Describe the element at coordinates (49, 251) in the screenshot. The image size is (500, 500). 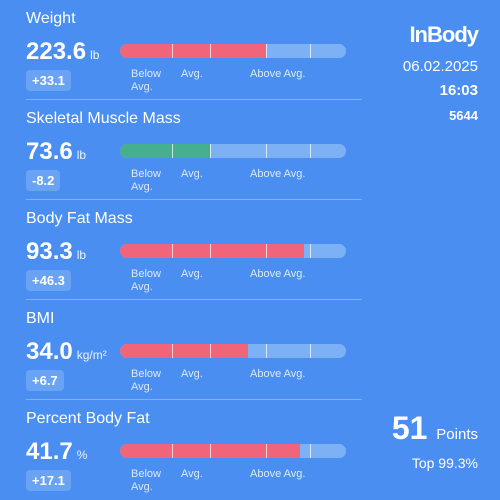
I see `value-number: 93.3` at that location.